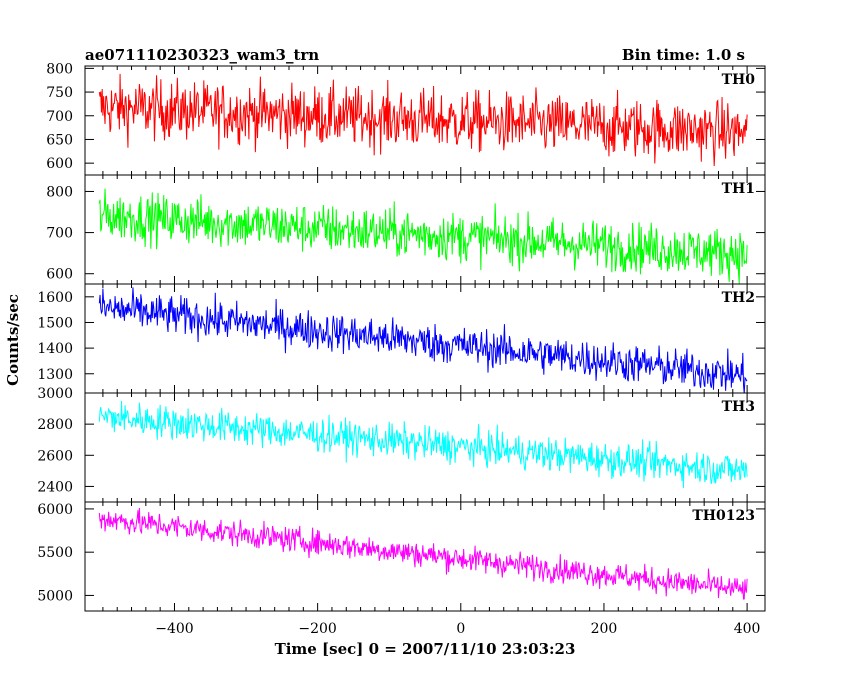  I want to click on y-tick-label: 2400, so click(55, 487).